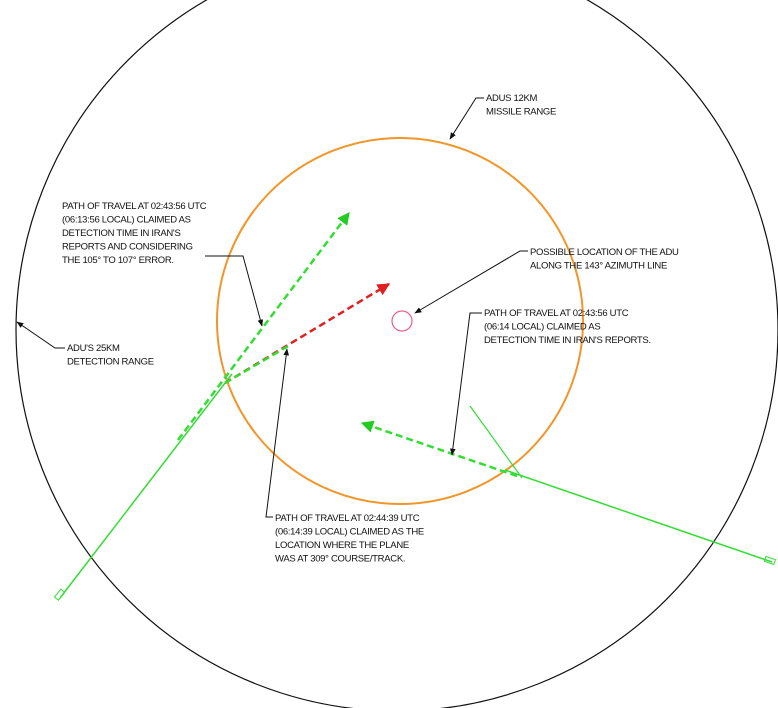 This screenshot has width=778, height=708. I want to click on adu-location, so click(402, 321).